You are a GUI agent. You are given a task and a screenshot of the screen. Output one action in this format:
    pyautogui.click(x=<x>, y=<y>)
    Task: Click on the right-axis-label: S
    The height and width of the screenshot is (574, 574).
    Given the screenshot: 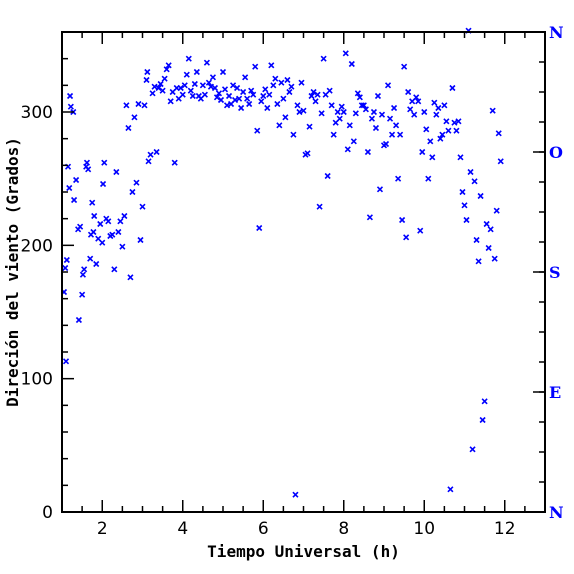 What is the action you would take?
    pyautogui.click(x=555, y=272)
    